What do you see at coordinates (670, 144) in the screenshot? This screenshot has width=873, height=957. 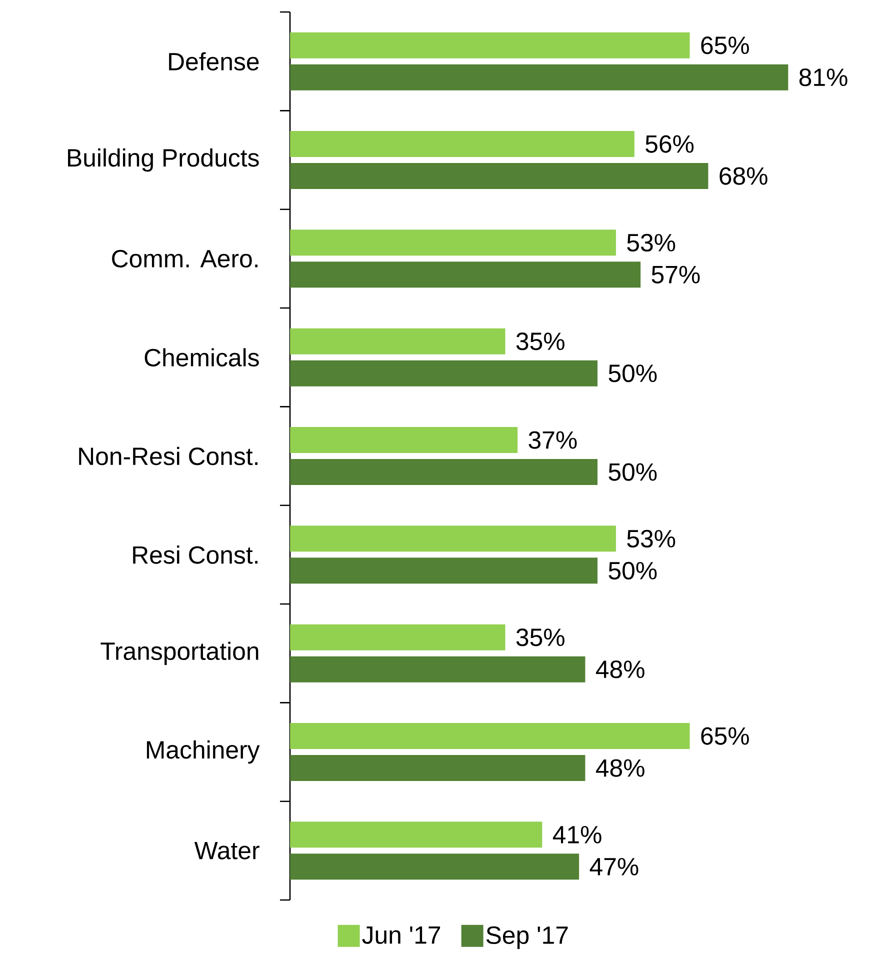 I see `data-label: 56%` at bounding box center [670, 144].